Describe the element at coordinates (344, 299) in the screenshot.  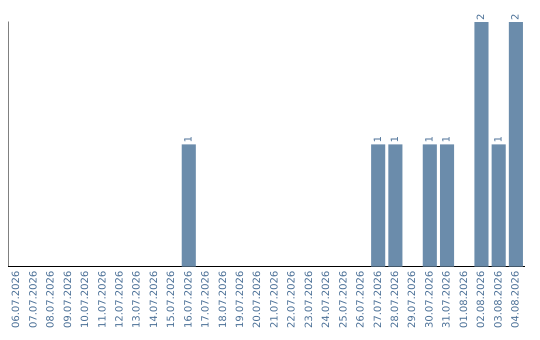
I see `x-tick-label: 25.07.2026` at that location.